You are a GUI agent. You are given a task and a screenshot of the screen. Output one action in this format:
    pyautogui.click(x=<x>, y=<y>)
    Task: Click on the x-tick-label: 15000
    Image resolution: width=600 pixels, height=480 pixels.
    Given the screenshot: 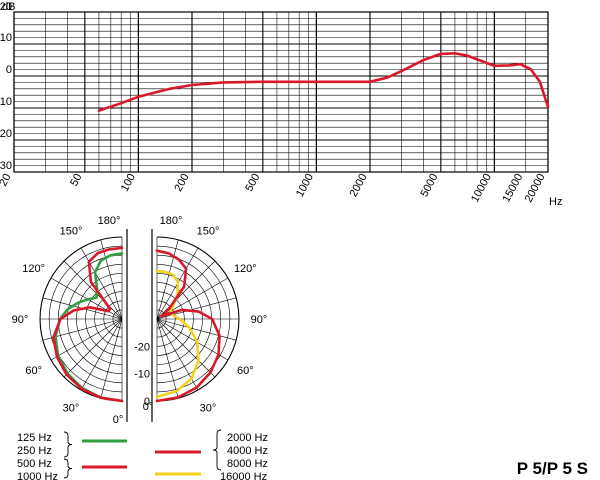 What is the action you would take?
    pyautogui.click(x=512, y=188)
    